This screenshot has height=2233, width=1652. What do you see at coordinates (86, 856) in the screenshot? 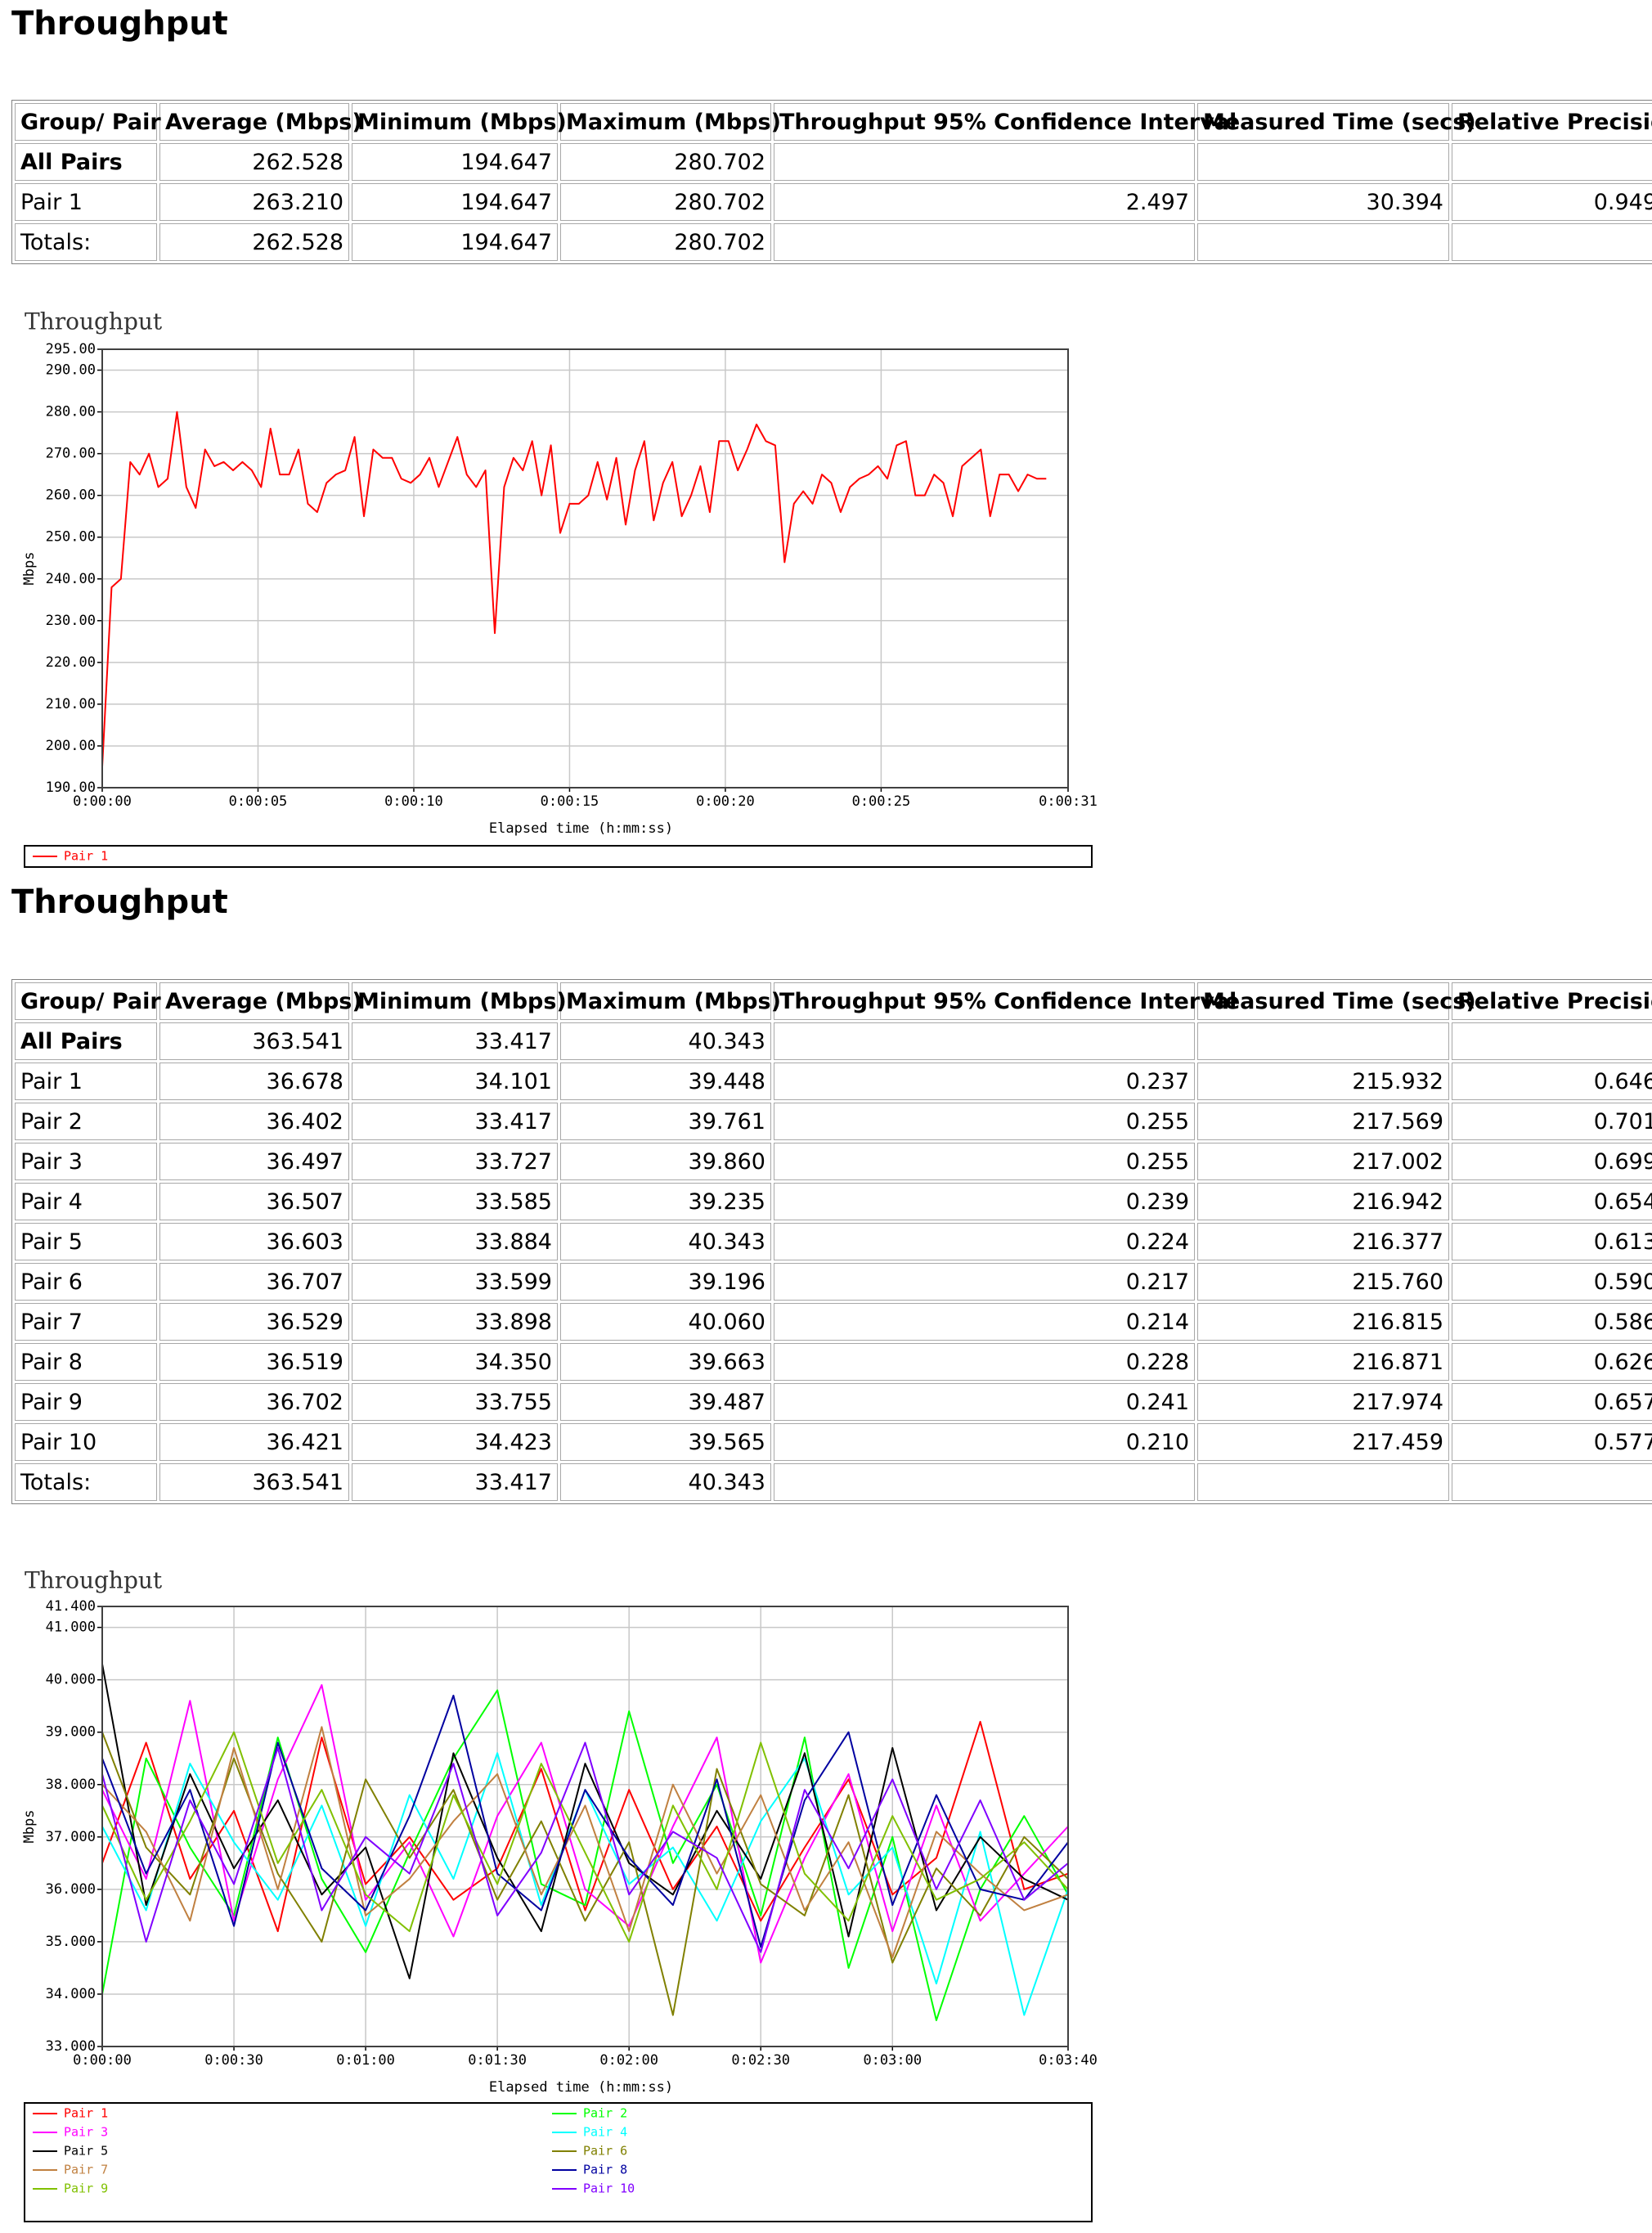
I see `legend-label: Pair 1` at bounding box center [86, 856].